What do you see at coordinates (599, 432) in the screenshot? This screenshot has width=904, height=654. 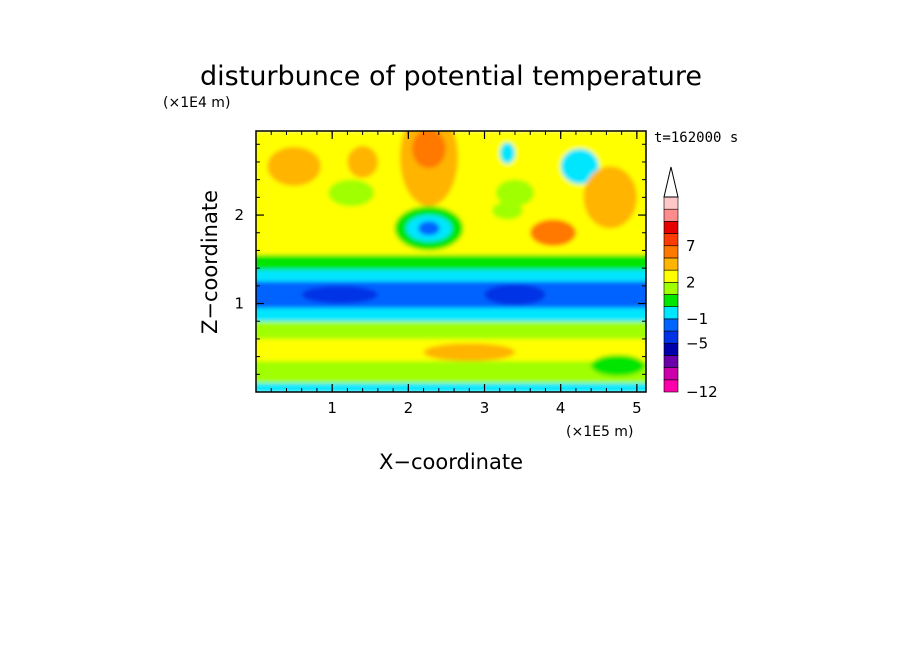 I see `x-unit-label: (×1E5 m)` at bounding box center [599, 432].